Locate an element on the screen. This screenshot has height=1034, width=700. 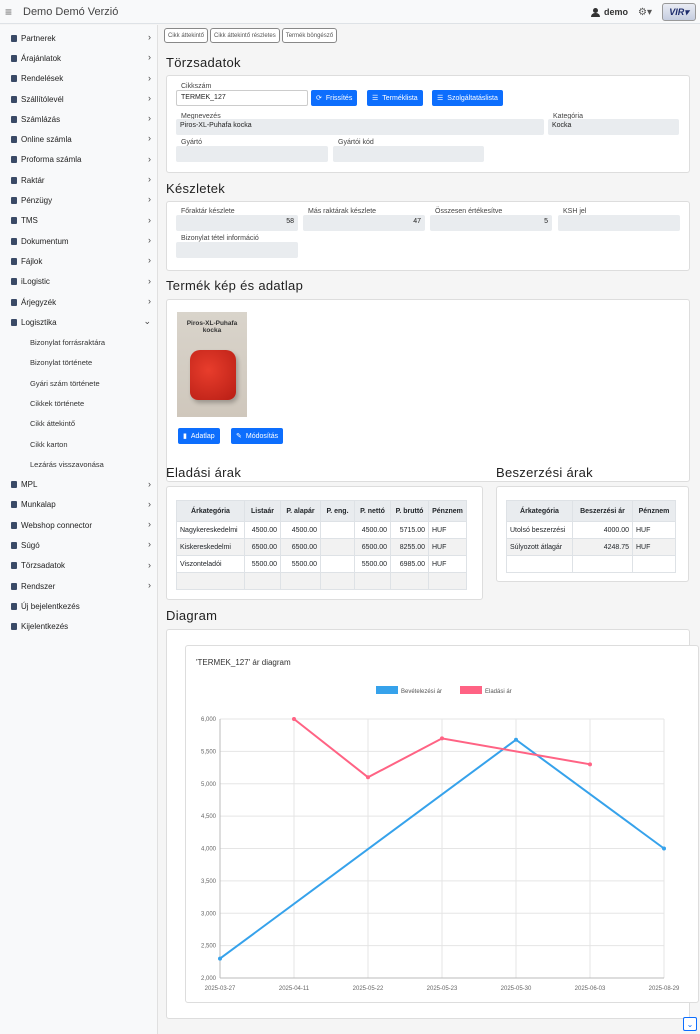
sidebar-item-munkalap: Munkalap › is located at coordinates (78, 505).